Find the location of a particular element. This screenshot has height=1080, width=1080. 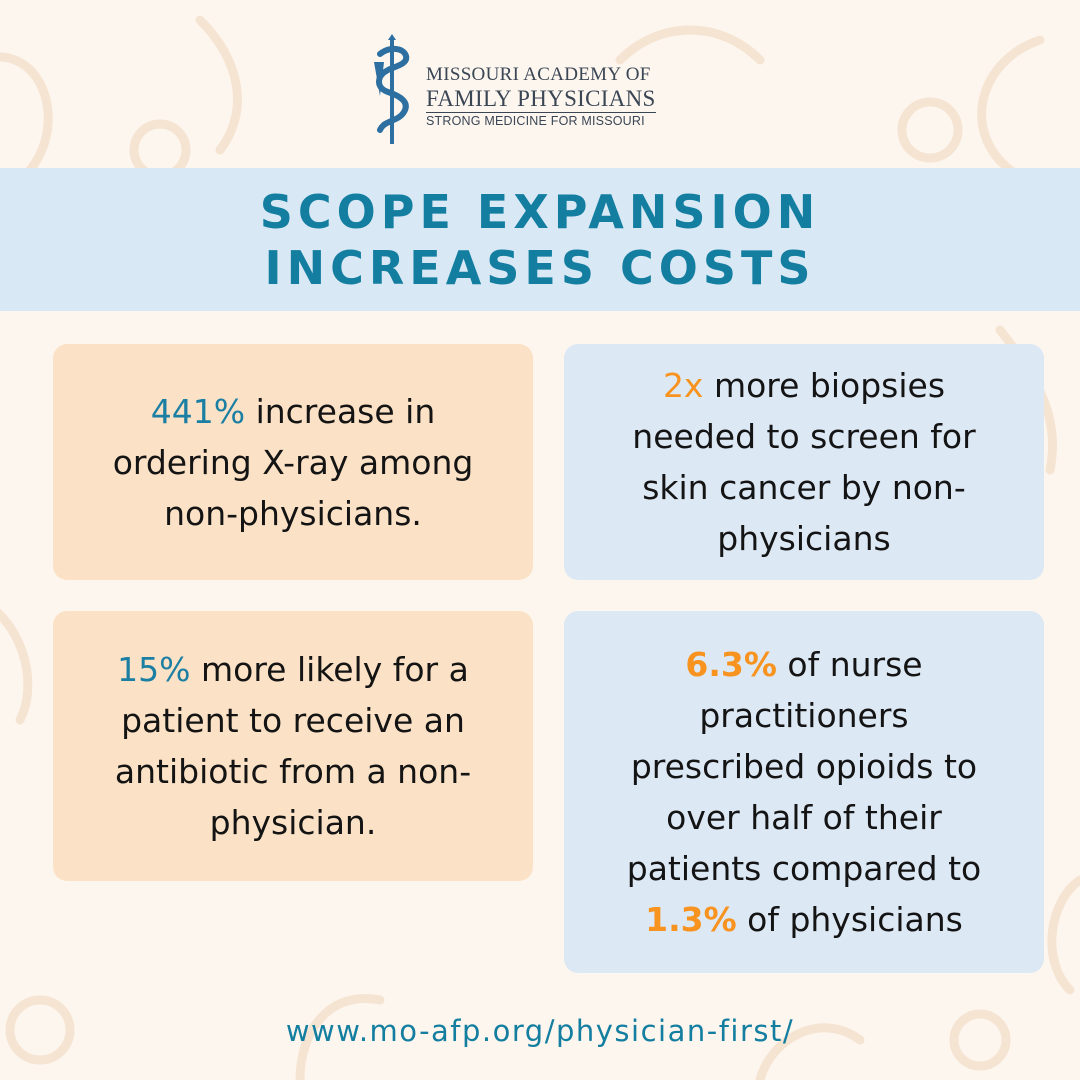

stat-highlight: 6.3% is located at coordinates (731, 664).